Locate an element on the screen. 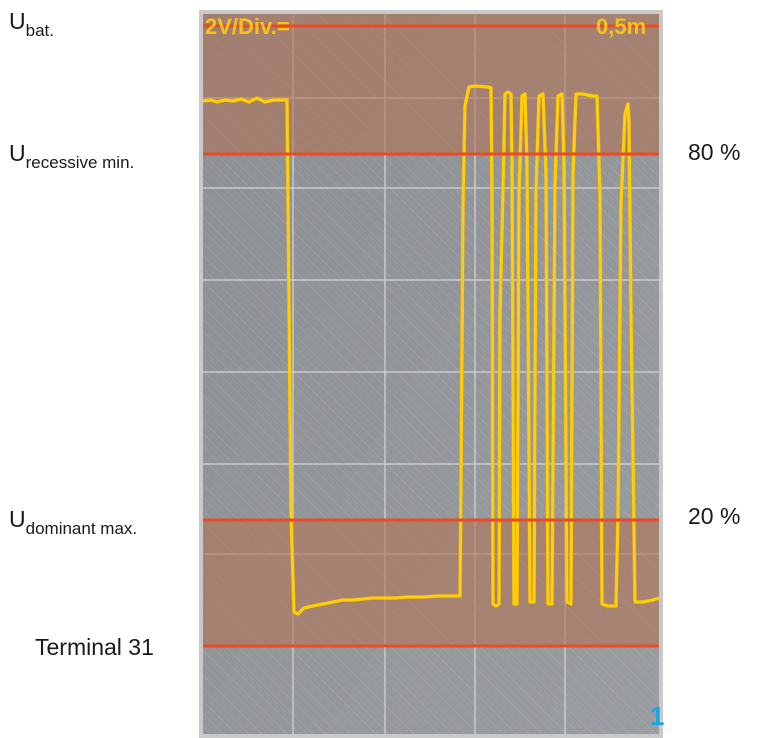  volts-per-division-readout: 2V/Div.= is located at coordinates (247, 26).